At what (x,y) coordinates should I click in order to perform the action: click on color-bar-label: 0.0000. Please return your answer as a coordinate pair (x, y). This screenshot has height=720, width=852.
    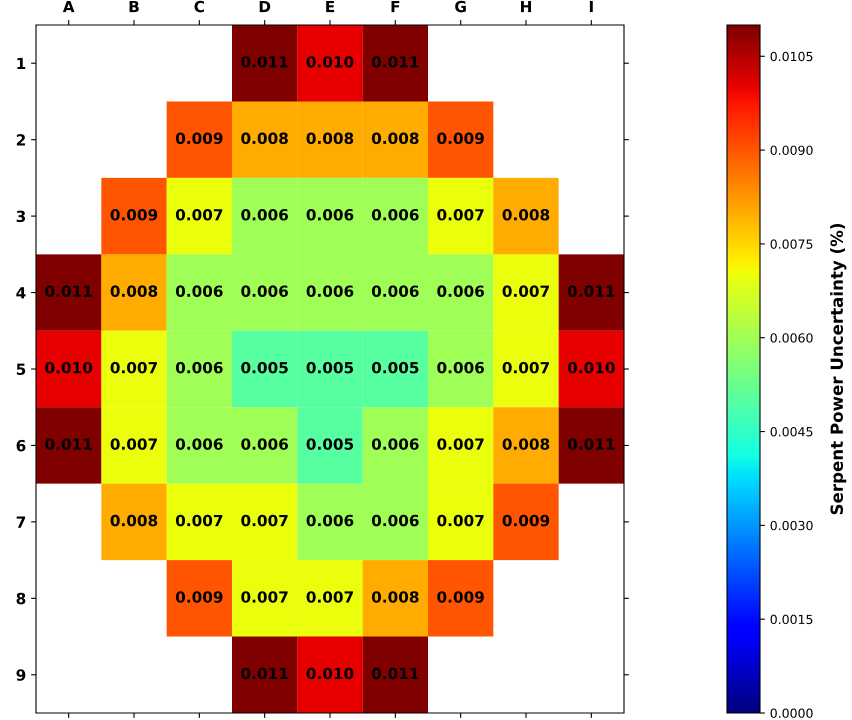
    Looking at the image, I should click on (791, 713).